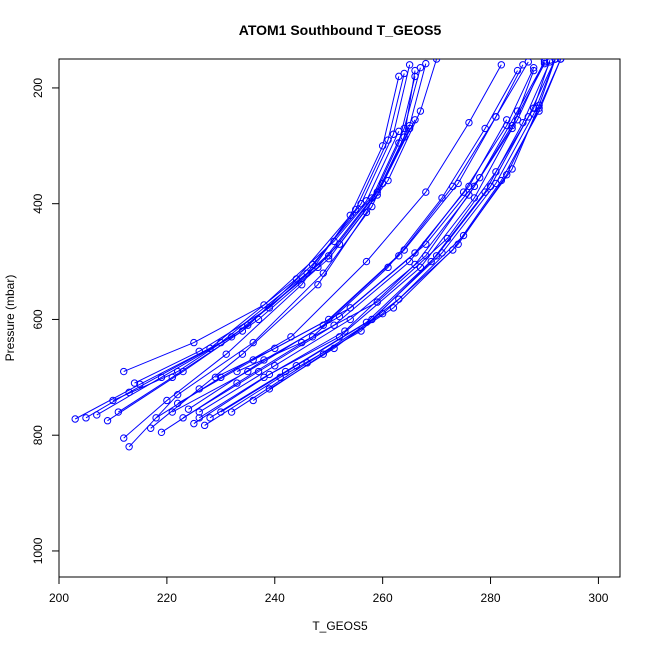 The image size is (650, 650). Describe the element at coordinates (340, 30) in the screenshot. I see `chart-title: ATOM1 Southbound T_GEOS5` at that location.